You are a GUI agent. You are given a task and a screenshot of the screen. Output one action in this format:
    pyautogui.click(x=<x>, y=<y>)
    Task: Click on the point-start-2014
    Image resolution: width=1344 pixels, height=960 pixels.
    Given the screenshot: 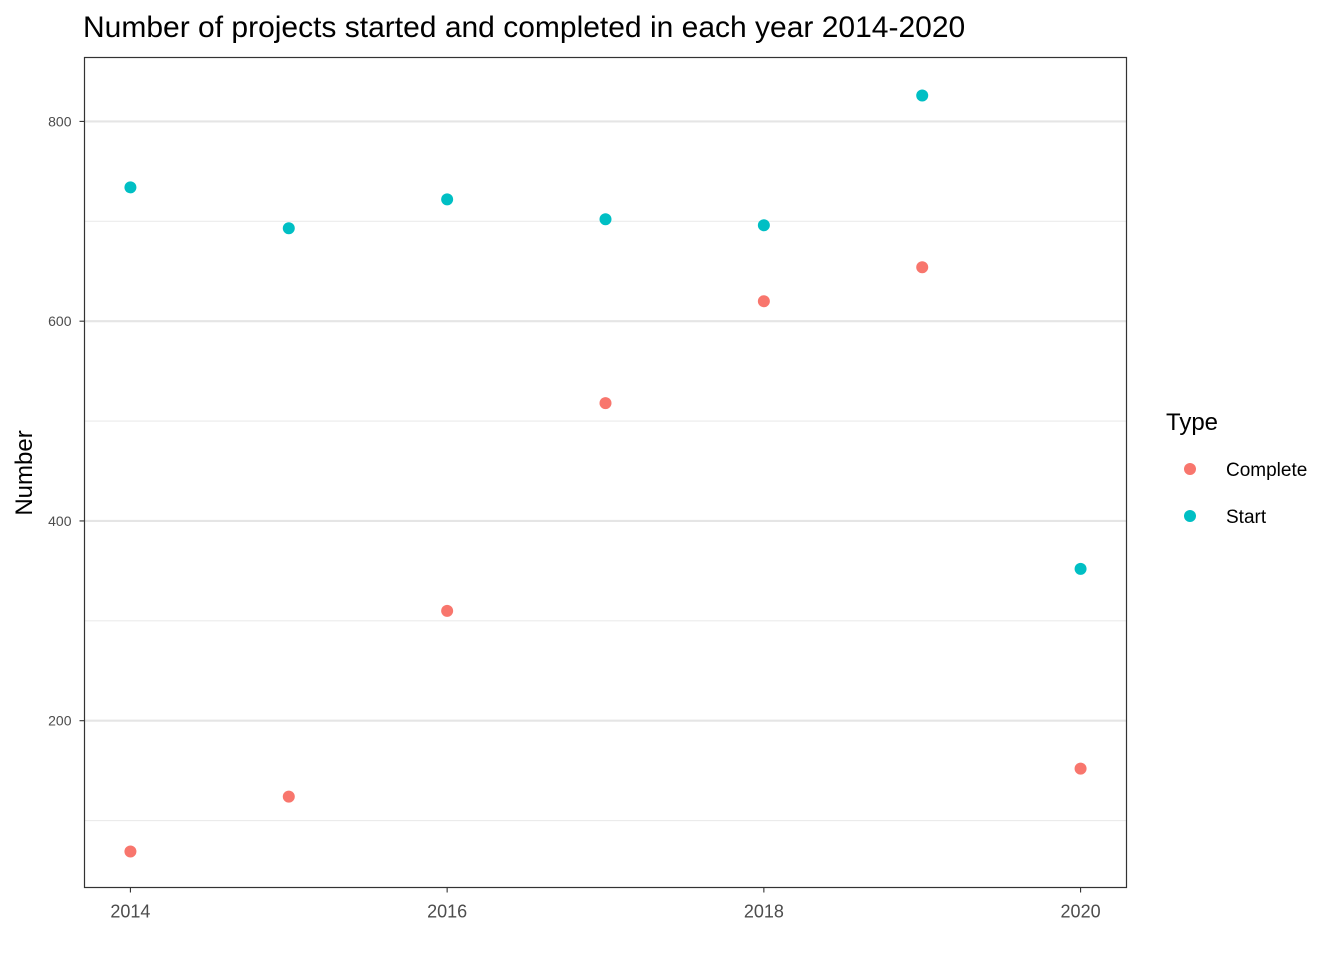 What is the action you would take?
    pyautogui.click(x=130, y=187)
    